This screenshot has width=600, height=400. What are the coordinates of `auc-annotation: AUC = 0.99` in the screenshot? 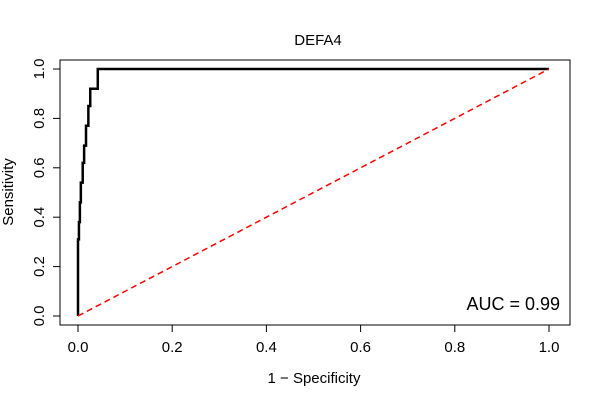 It's located at (513, 304).